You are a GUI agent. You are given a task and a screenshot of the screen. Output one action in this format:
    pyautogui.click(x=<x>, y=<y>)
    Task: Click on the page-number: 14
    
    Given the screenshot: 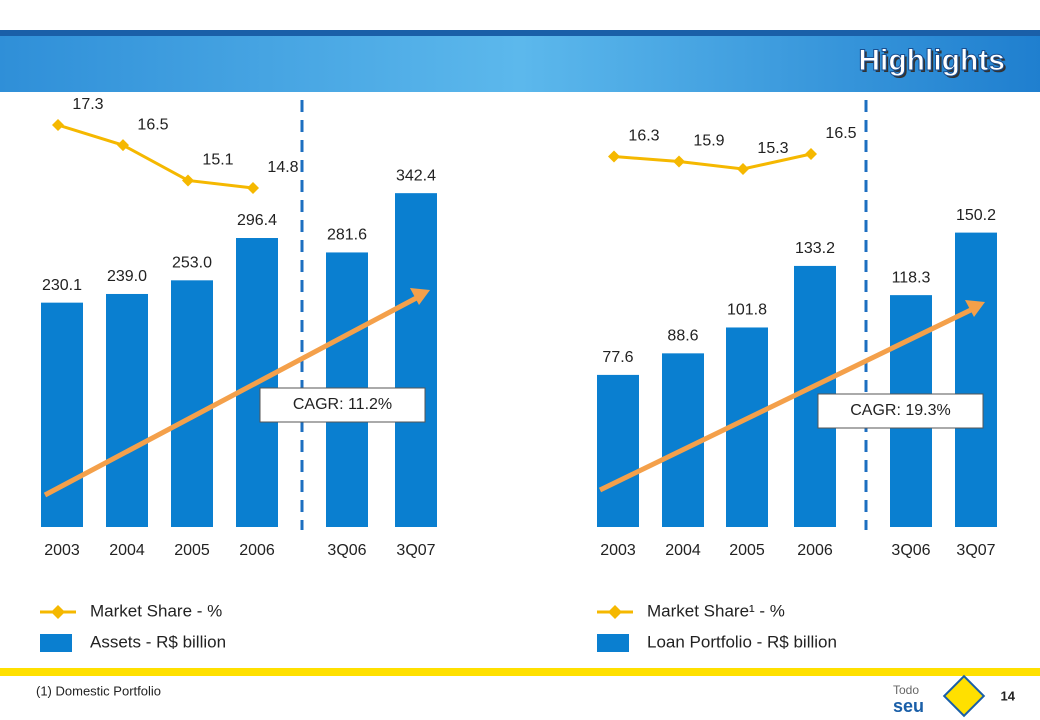 What is the action you would take?
    pyautogui.click(x=1008, y=695)
    